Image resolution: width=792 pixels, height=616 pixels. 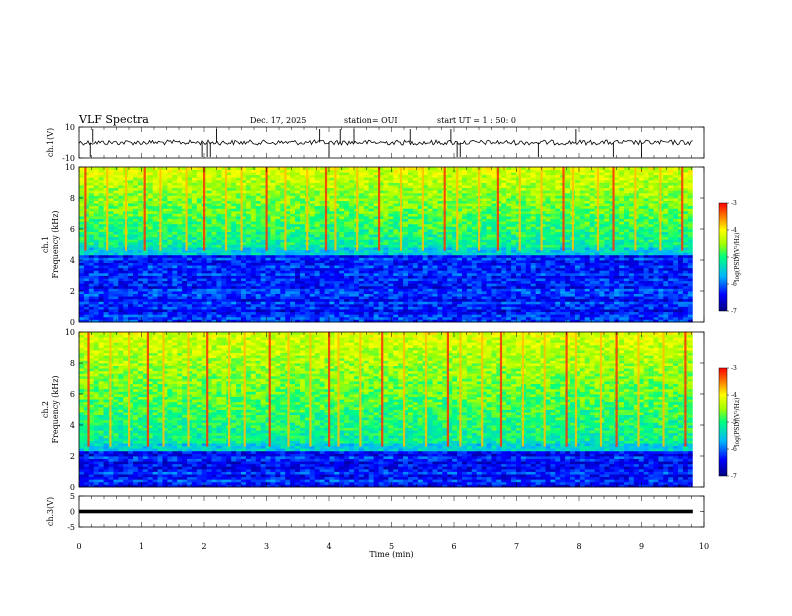 I want to click on ch1-waveform-trace, so click(x=386, y=142).